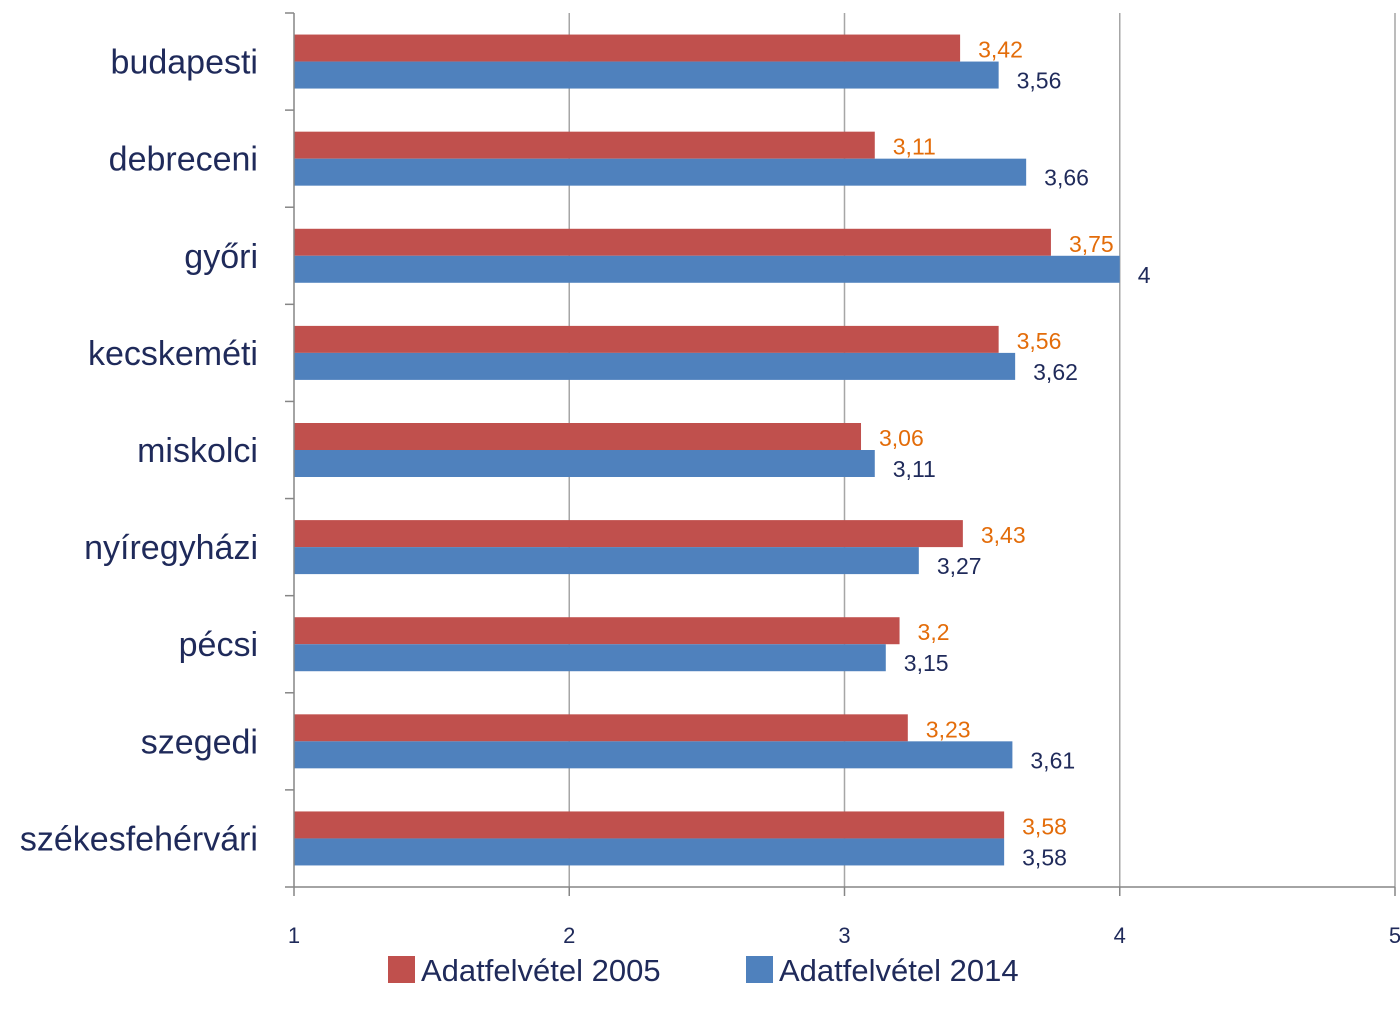  I want to click on category-label: székesfehérvári, so click(139, 839).